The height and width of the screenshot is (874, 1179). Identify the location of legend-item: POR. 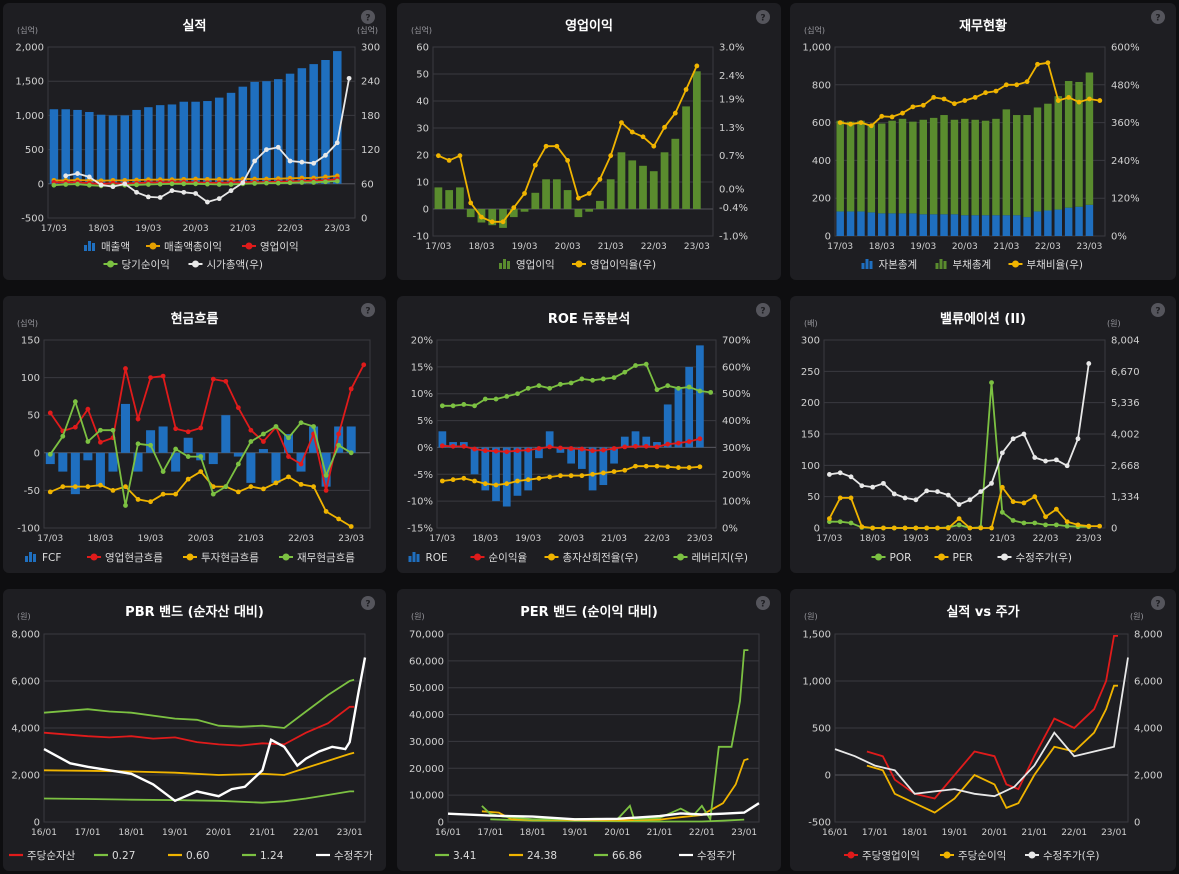
(891, 558).